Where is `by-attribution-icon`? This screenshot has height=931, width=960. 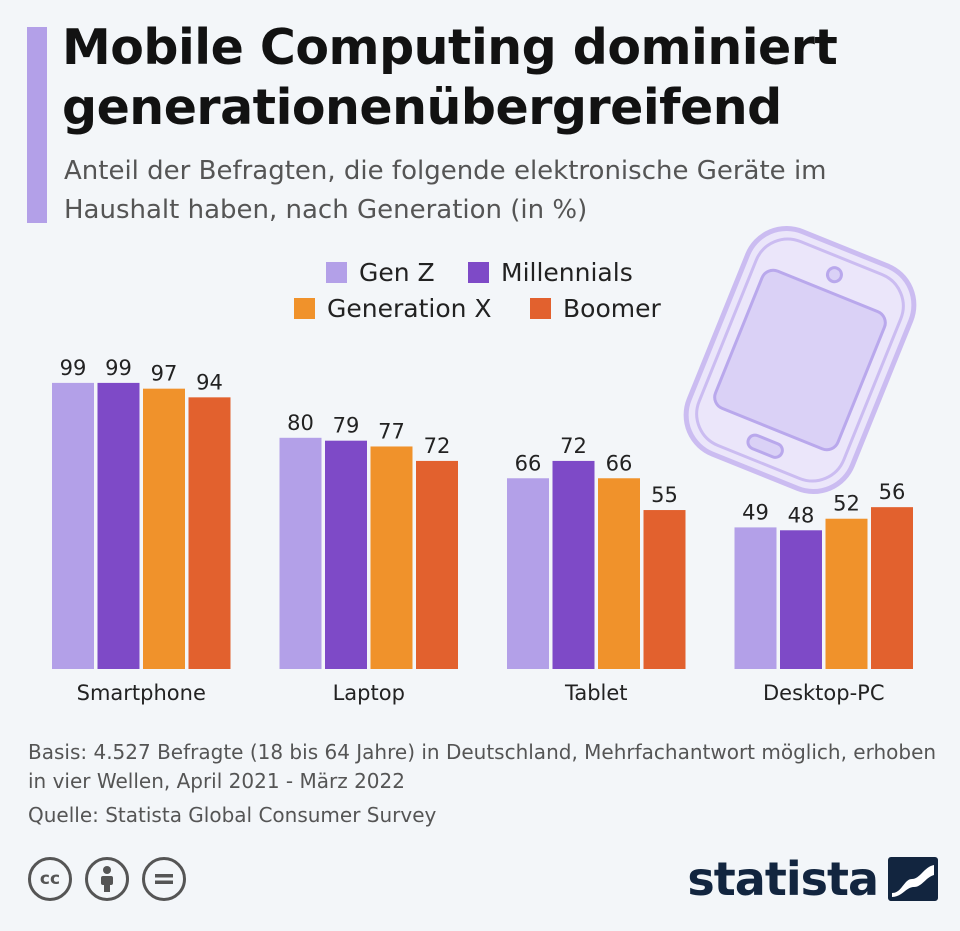 by-attribution-icon is located at coordinates (107, 879).